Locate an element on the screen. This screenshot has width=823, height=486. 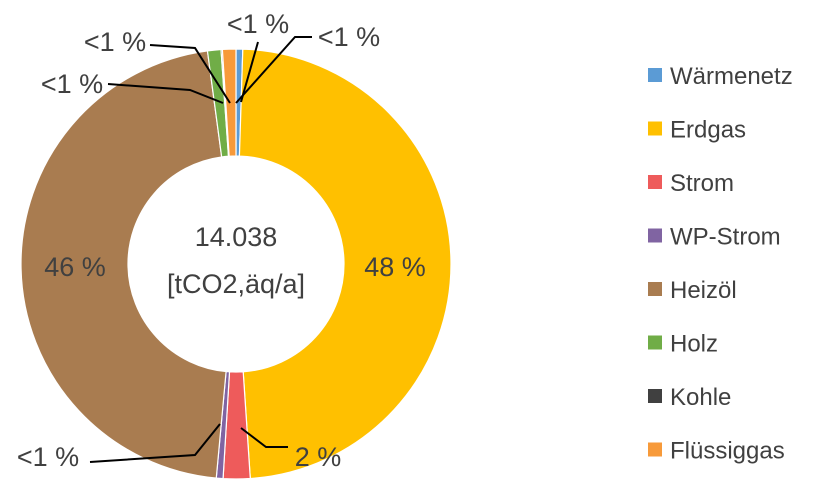
donut-hole is located at coordinates (236, 264).